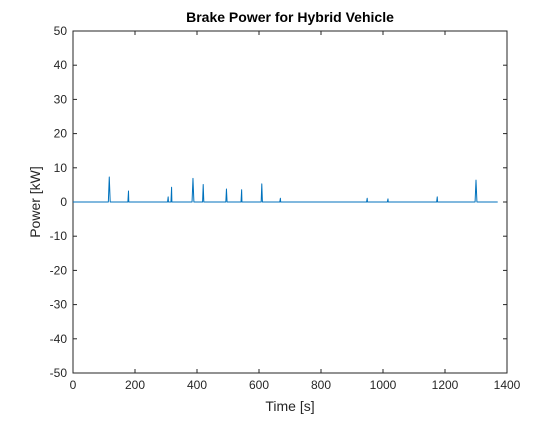 This screenshot has height=425, width=560. Describe the element at coordinates (61, 134) in the screenshot. I see `y-tick-label: 20` at that location.